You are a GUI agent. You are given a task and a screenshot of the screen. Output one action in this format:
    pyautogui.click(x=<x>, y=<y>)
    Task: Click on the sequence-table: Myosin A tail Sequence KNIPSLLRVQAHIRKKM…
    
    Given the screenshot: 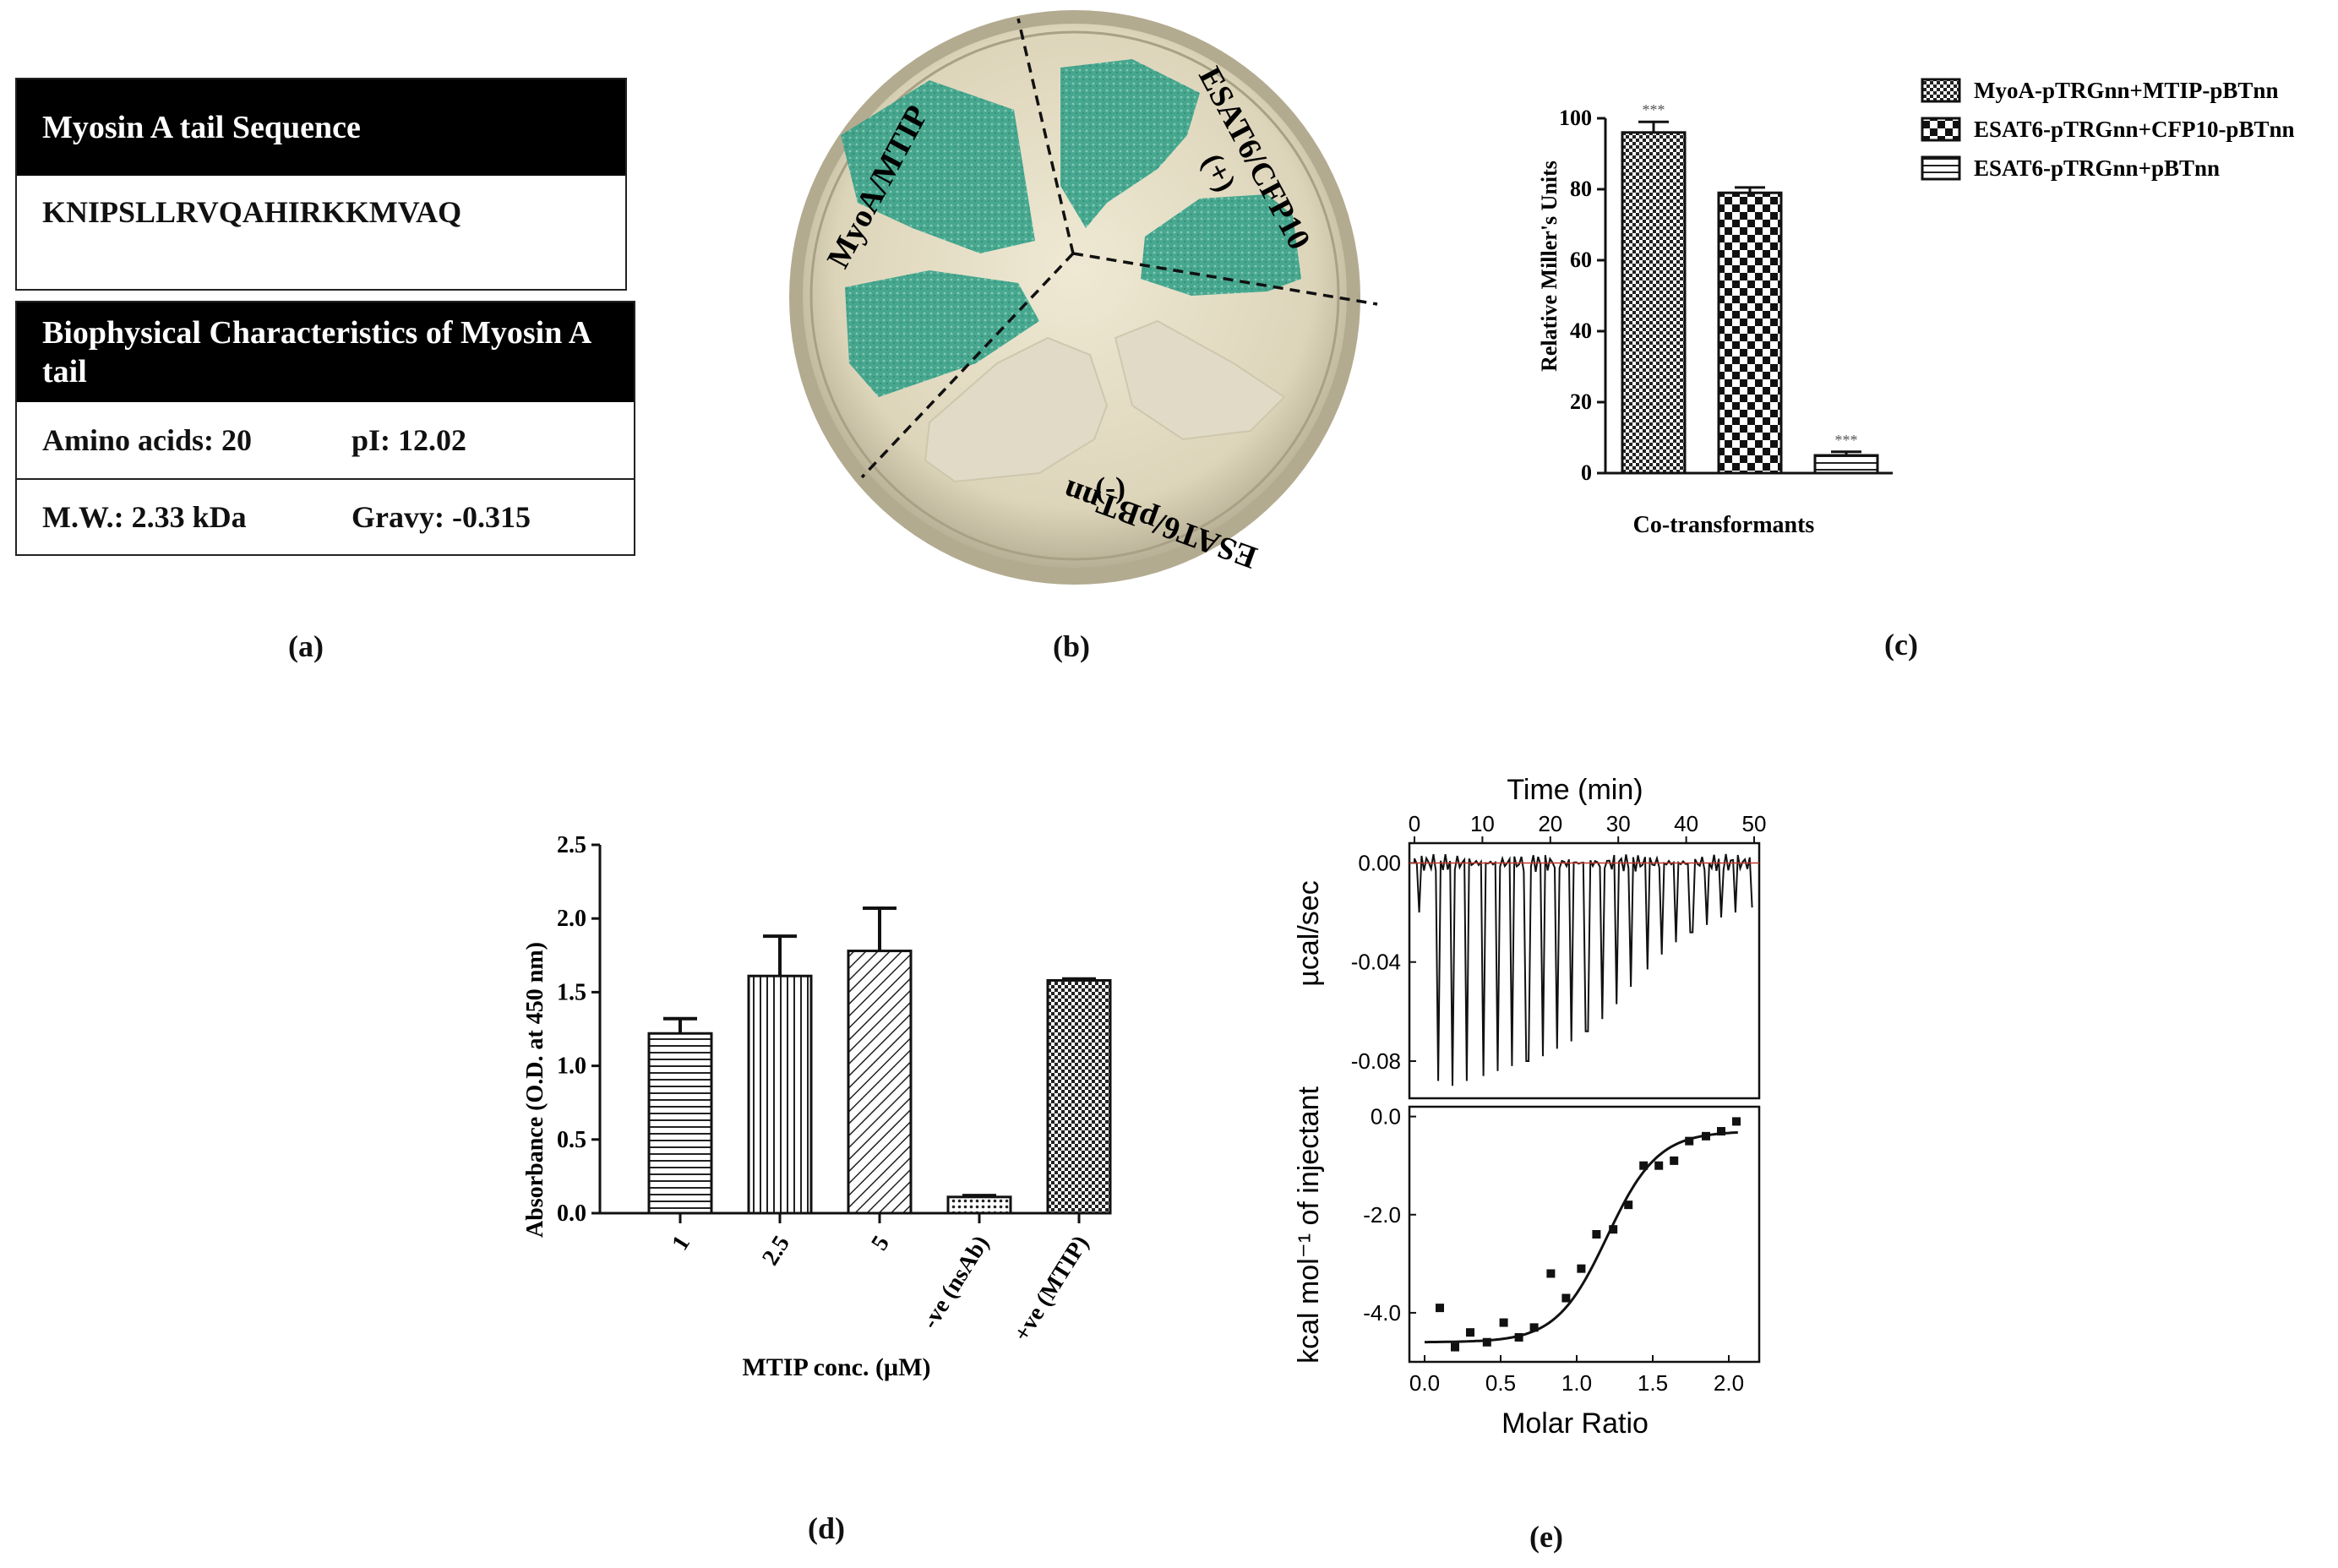 What is the action you would take?
    pyautogui.click(x=321, y=184)
    